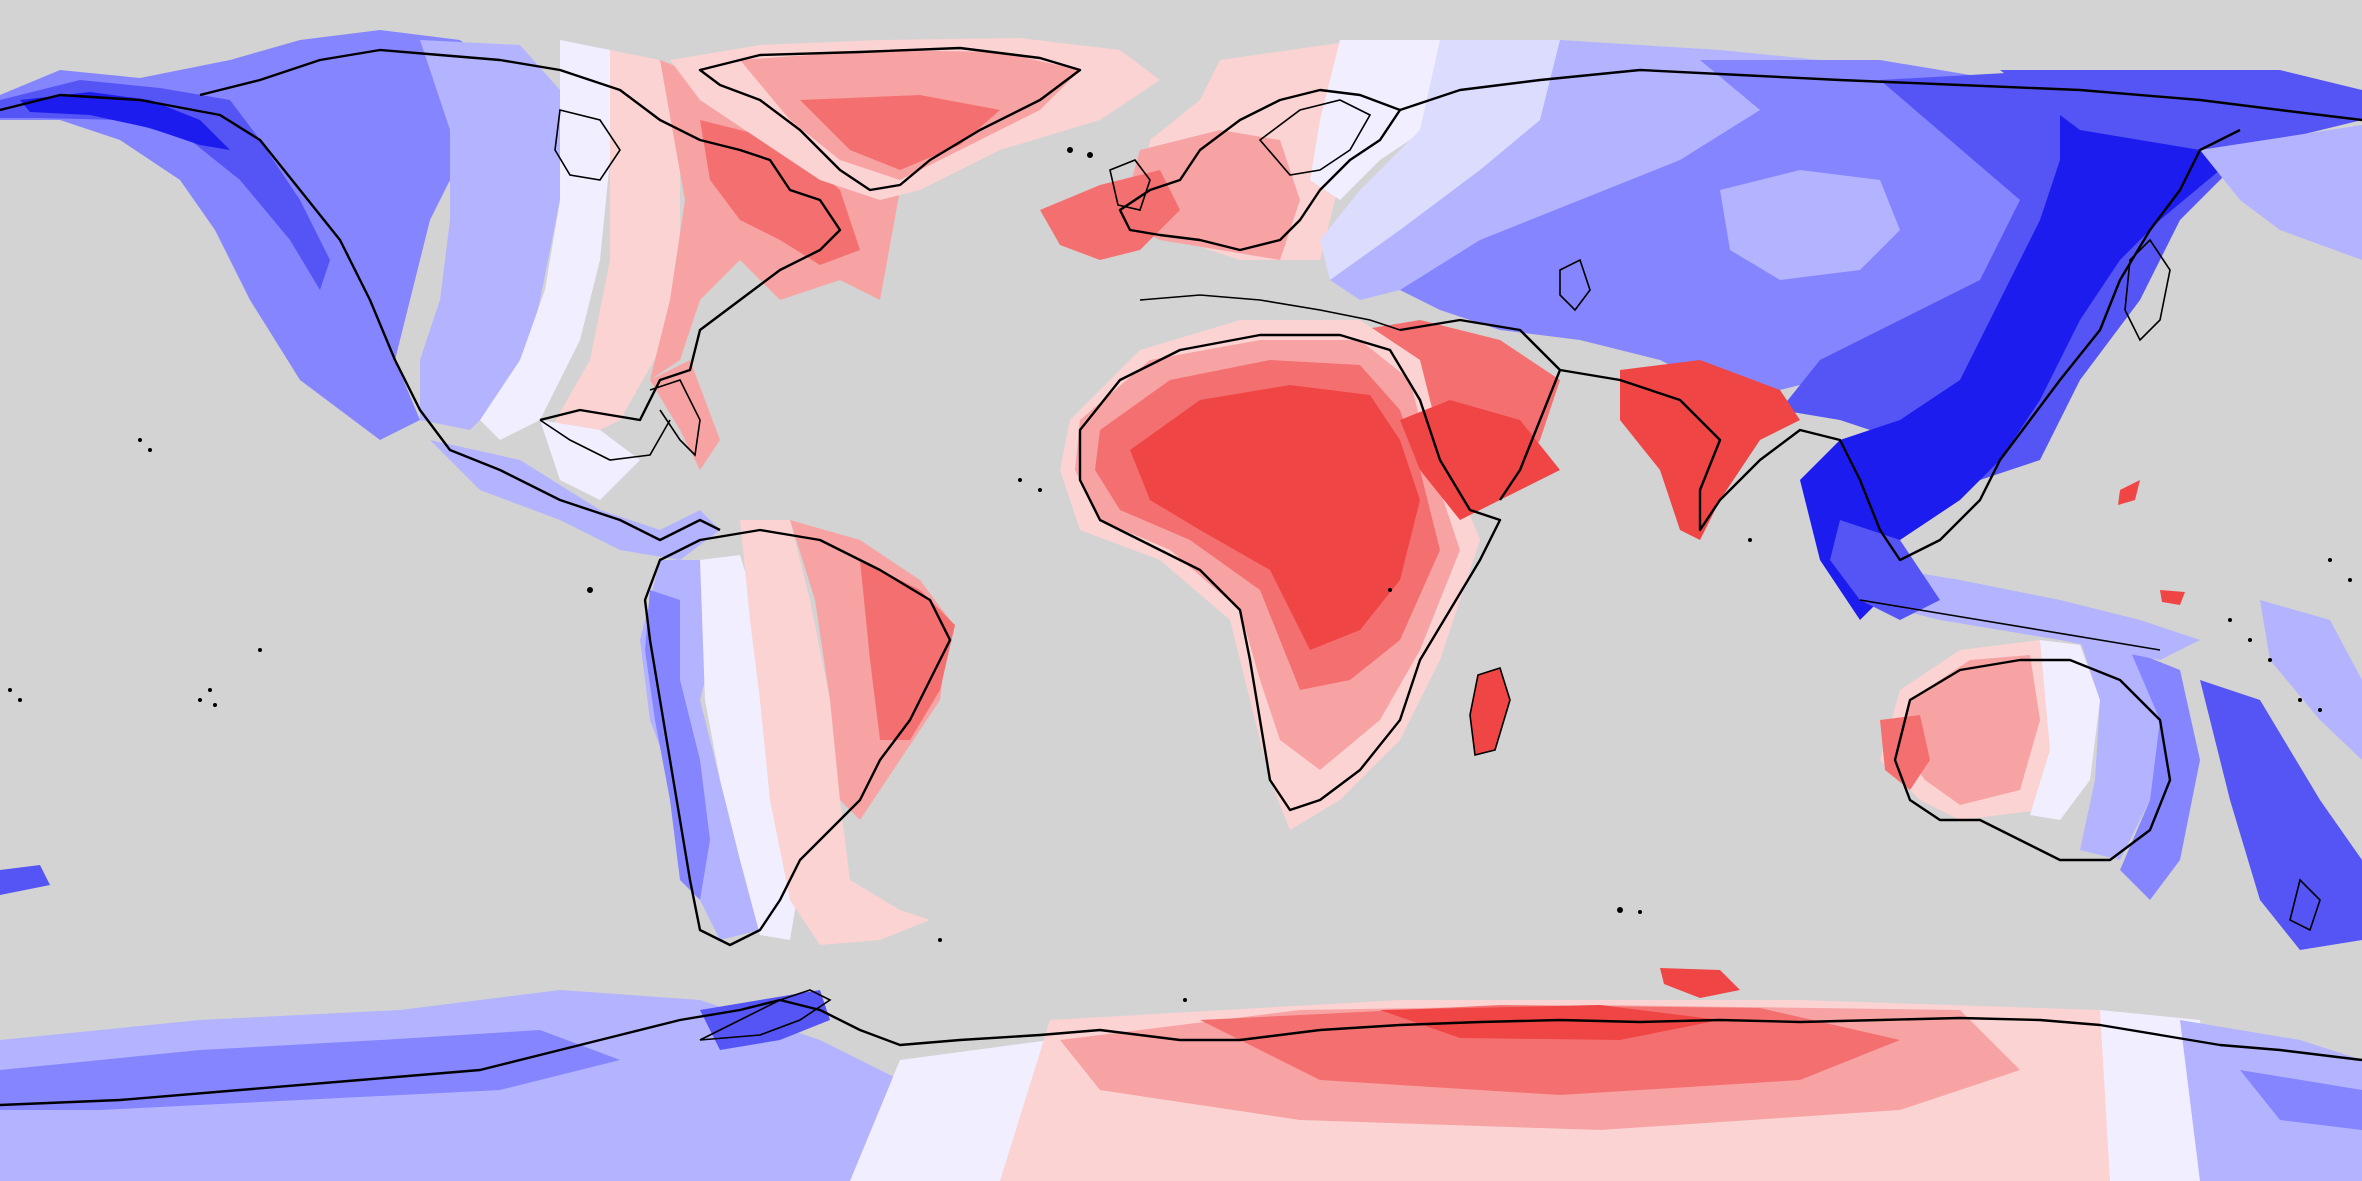  What do you see at coordinates (2065, 730) in the screenshot?
I see `australia-neutral` at bounding box center [2065, 730].